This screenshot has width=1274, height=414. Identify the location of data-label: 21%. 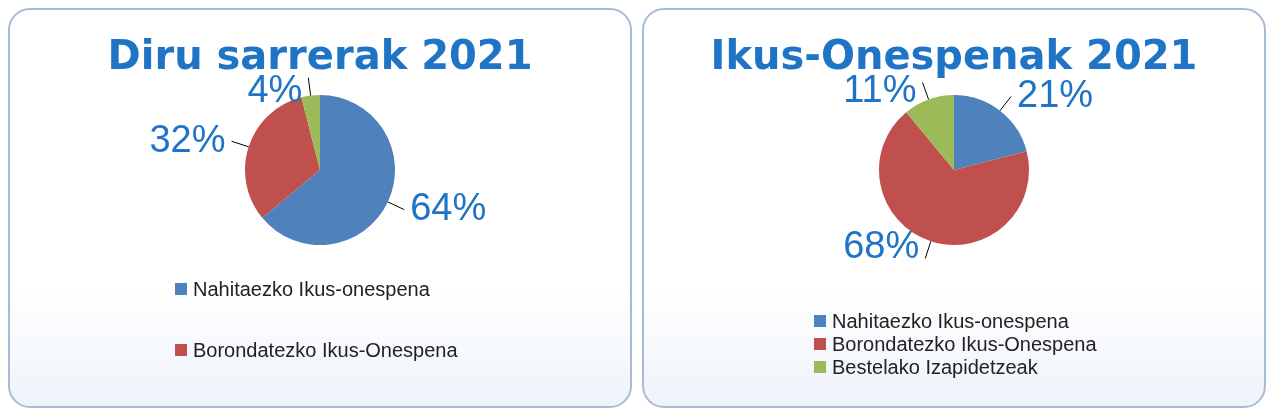
(1055, 94).